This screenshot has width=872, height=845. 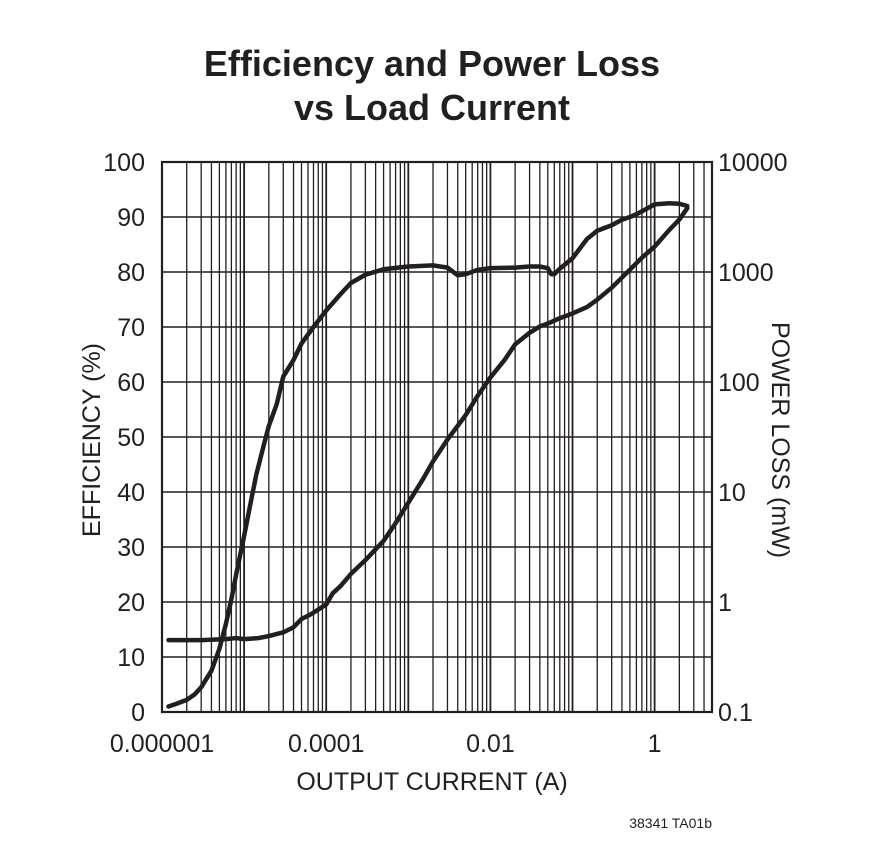 What do you see at coordinates (131, 383) in the screenshot?
I see `y-left-tick-label: 60` at bounding box center [131, 383].